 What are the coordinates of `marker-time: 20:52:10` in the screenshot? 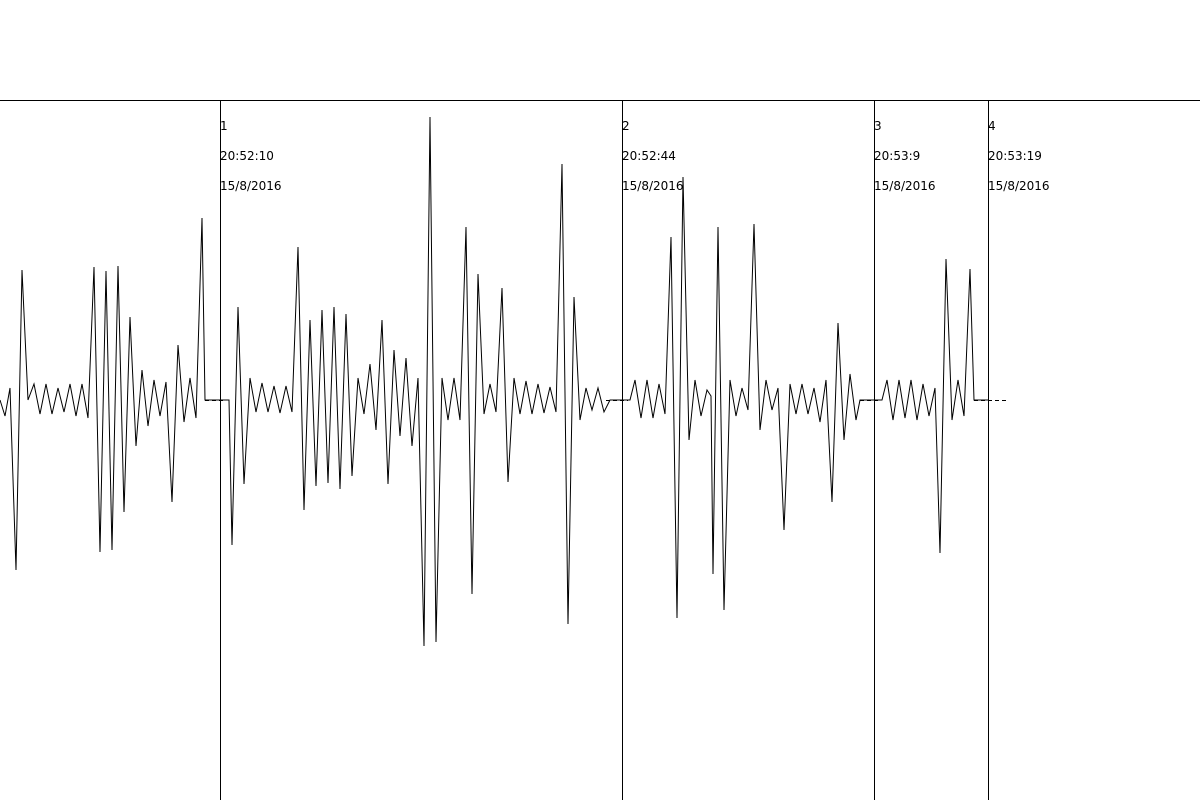 It's located at (247, 156).